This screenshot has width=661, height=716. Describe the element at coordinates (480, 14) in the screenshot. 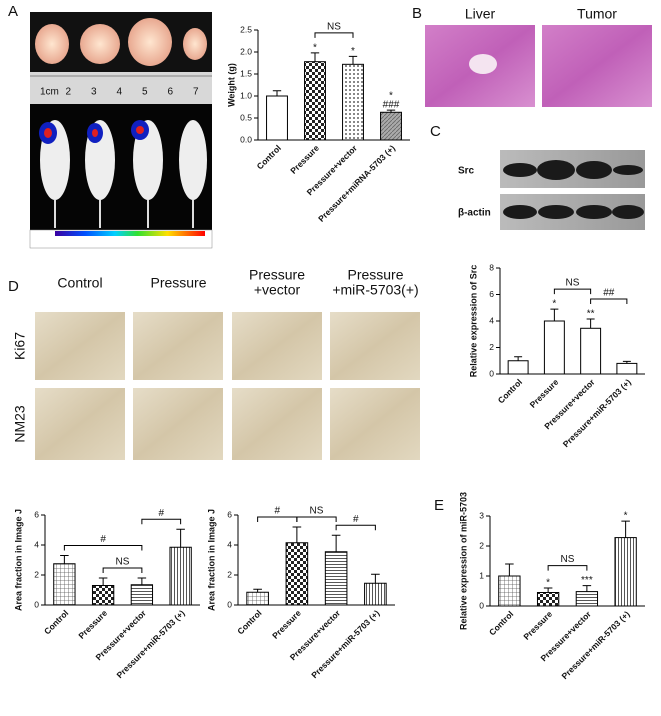

I see `histology-title: Liver` at that location.